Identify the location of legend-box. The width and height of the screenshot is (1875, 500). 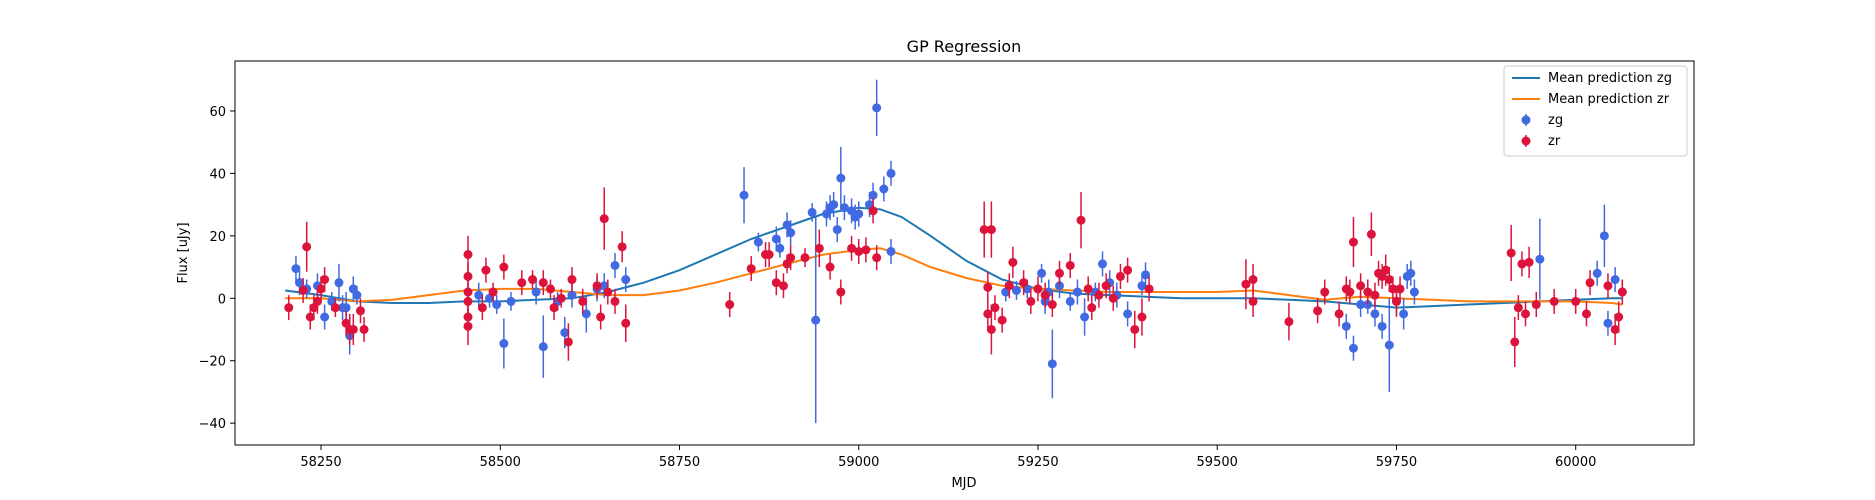
(1595, 111).